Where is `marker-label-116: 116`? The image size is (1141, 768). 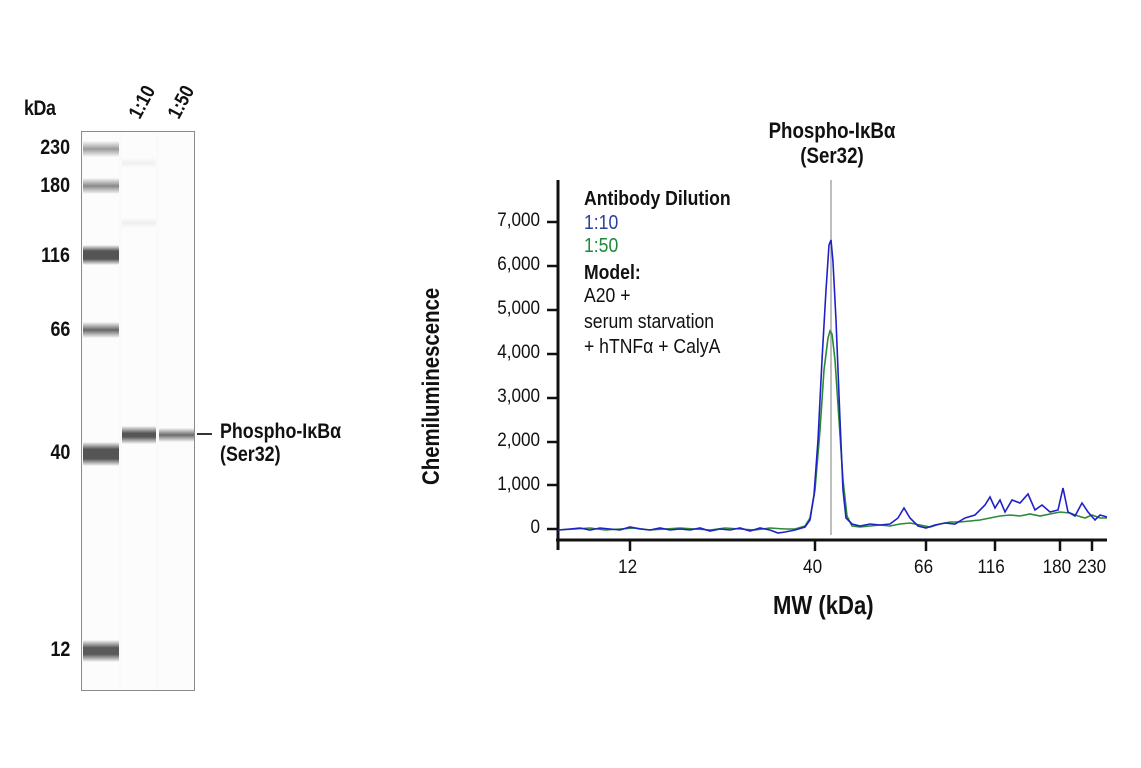 marker-label-116: 116 is located at coordinates (55, 255).